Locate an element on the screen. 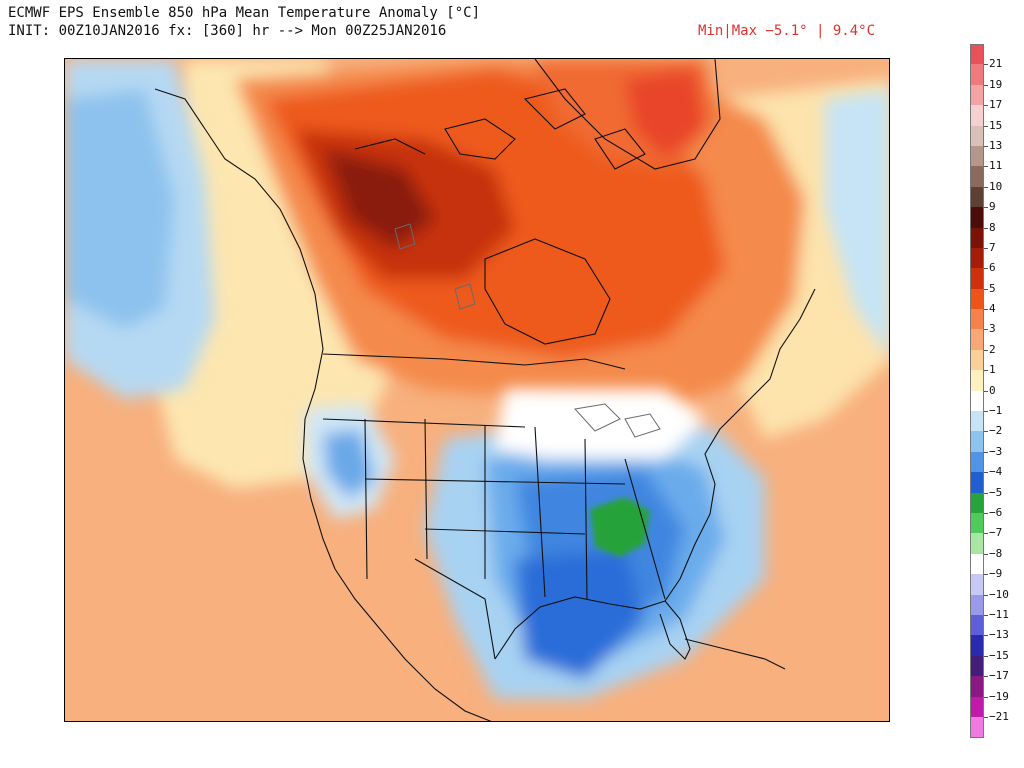 The height and width of the screenshot is (768, 1024). legend-entry: 11 is located at coordinates (997, 173).